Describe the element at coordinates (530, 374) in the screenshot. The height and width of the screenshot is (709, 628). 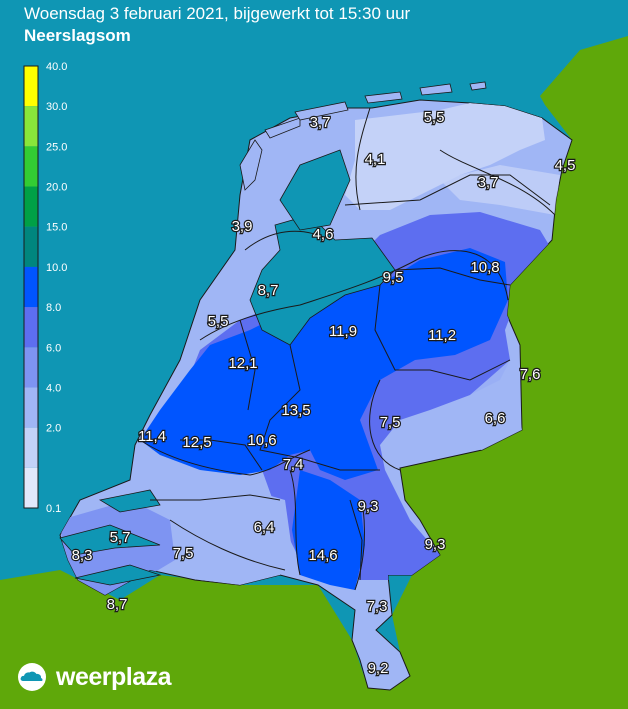
I see `precip-value-label: 7,6` at that location.